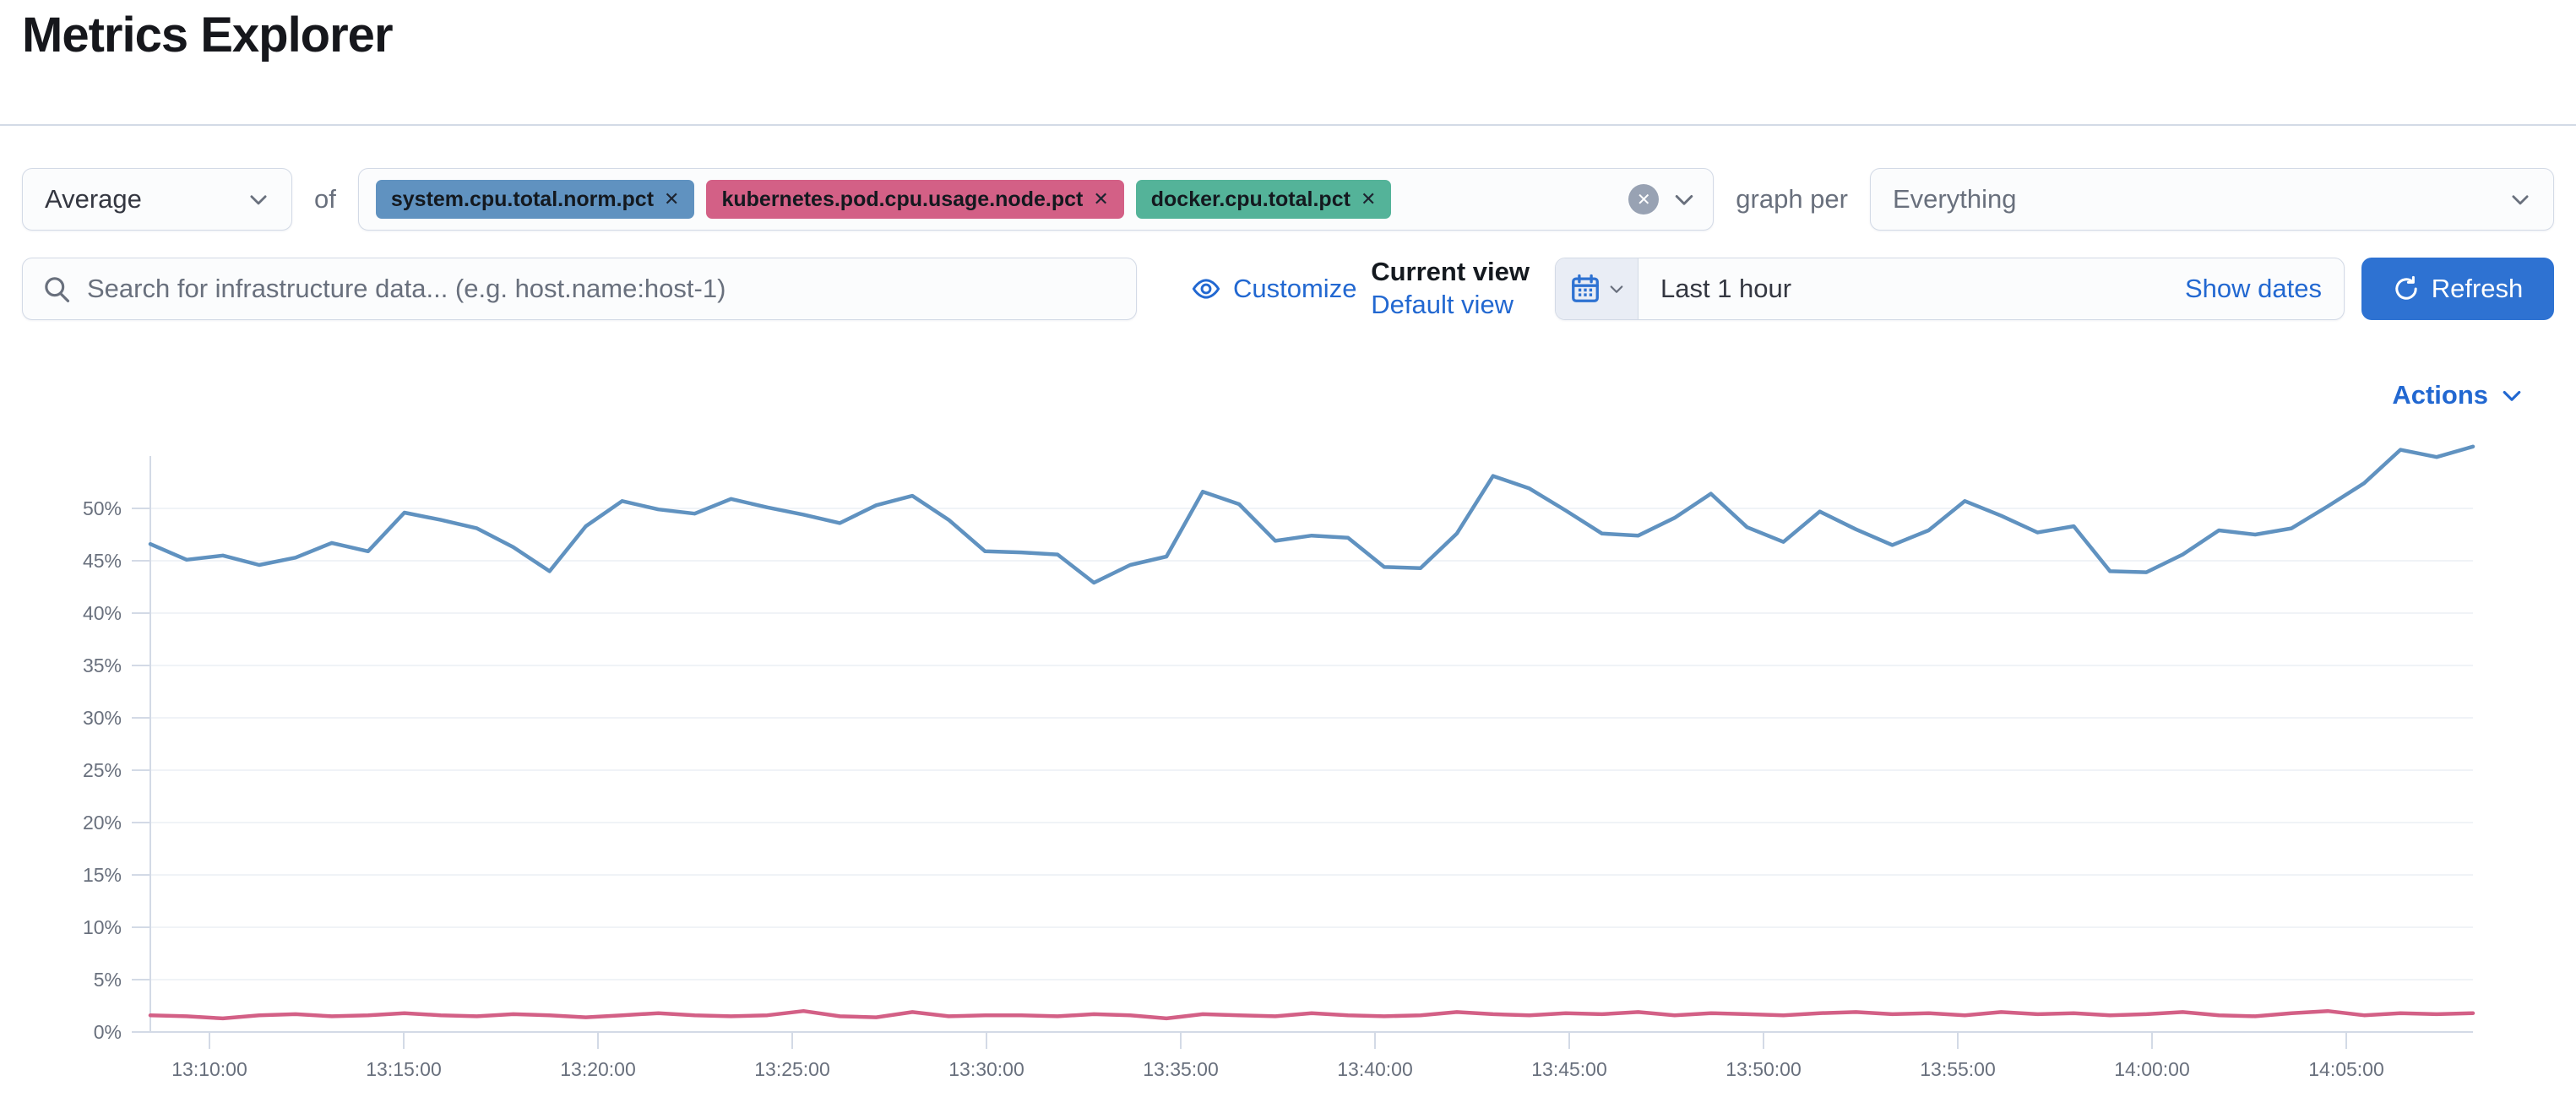 This screenshot has width=2576, height=1108. Describe the element at coordinates (1726, 288) in the screenshot. I see `date-range-value: Last 1 hour` at that location.